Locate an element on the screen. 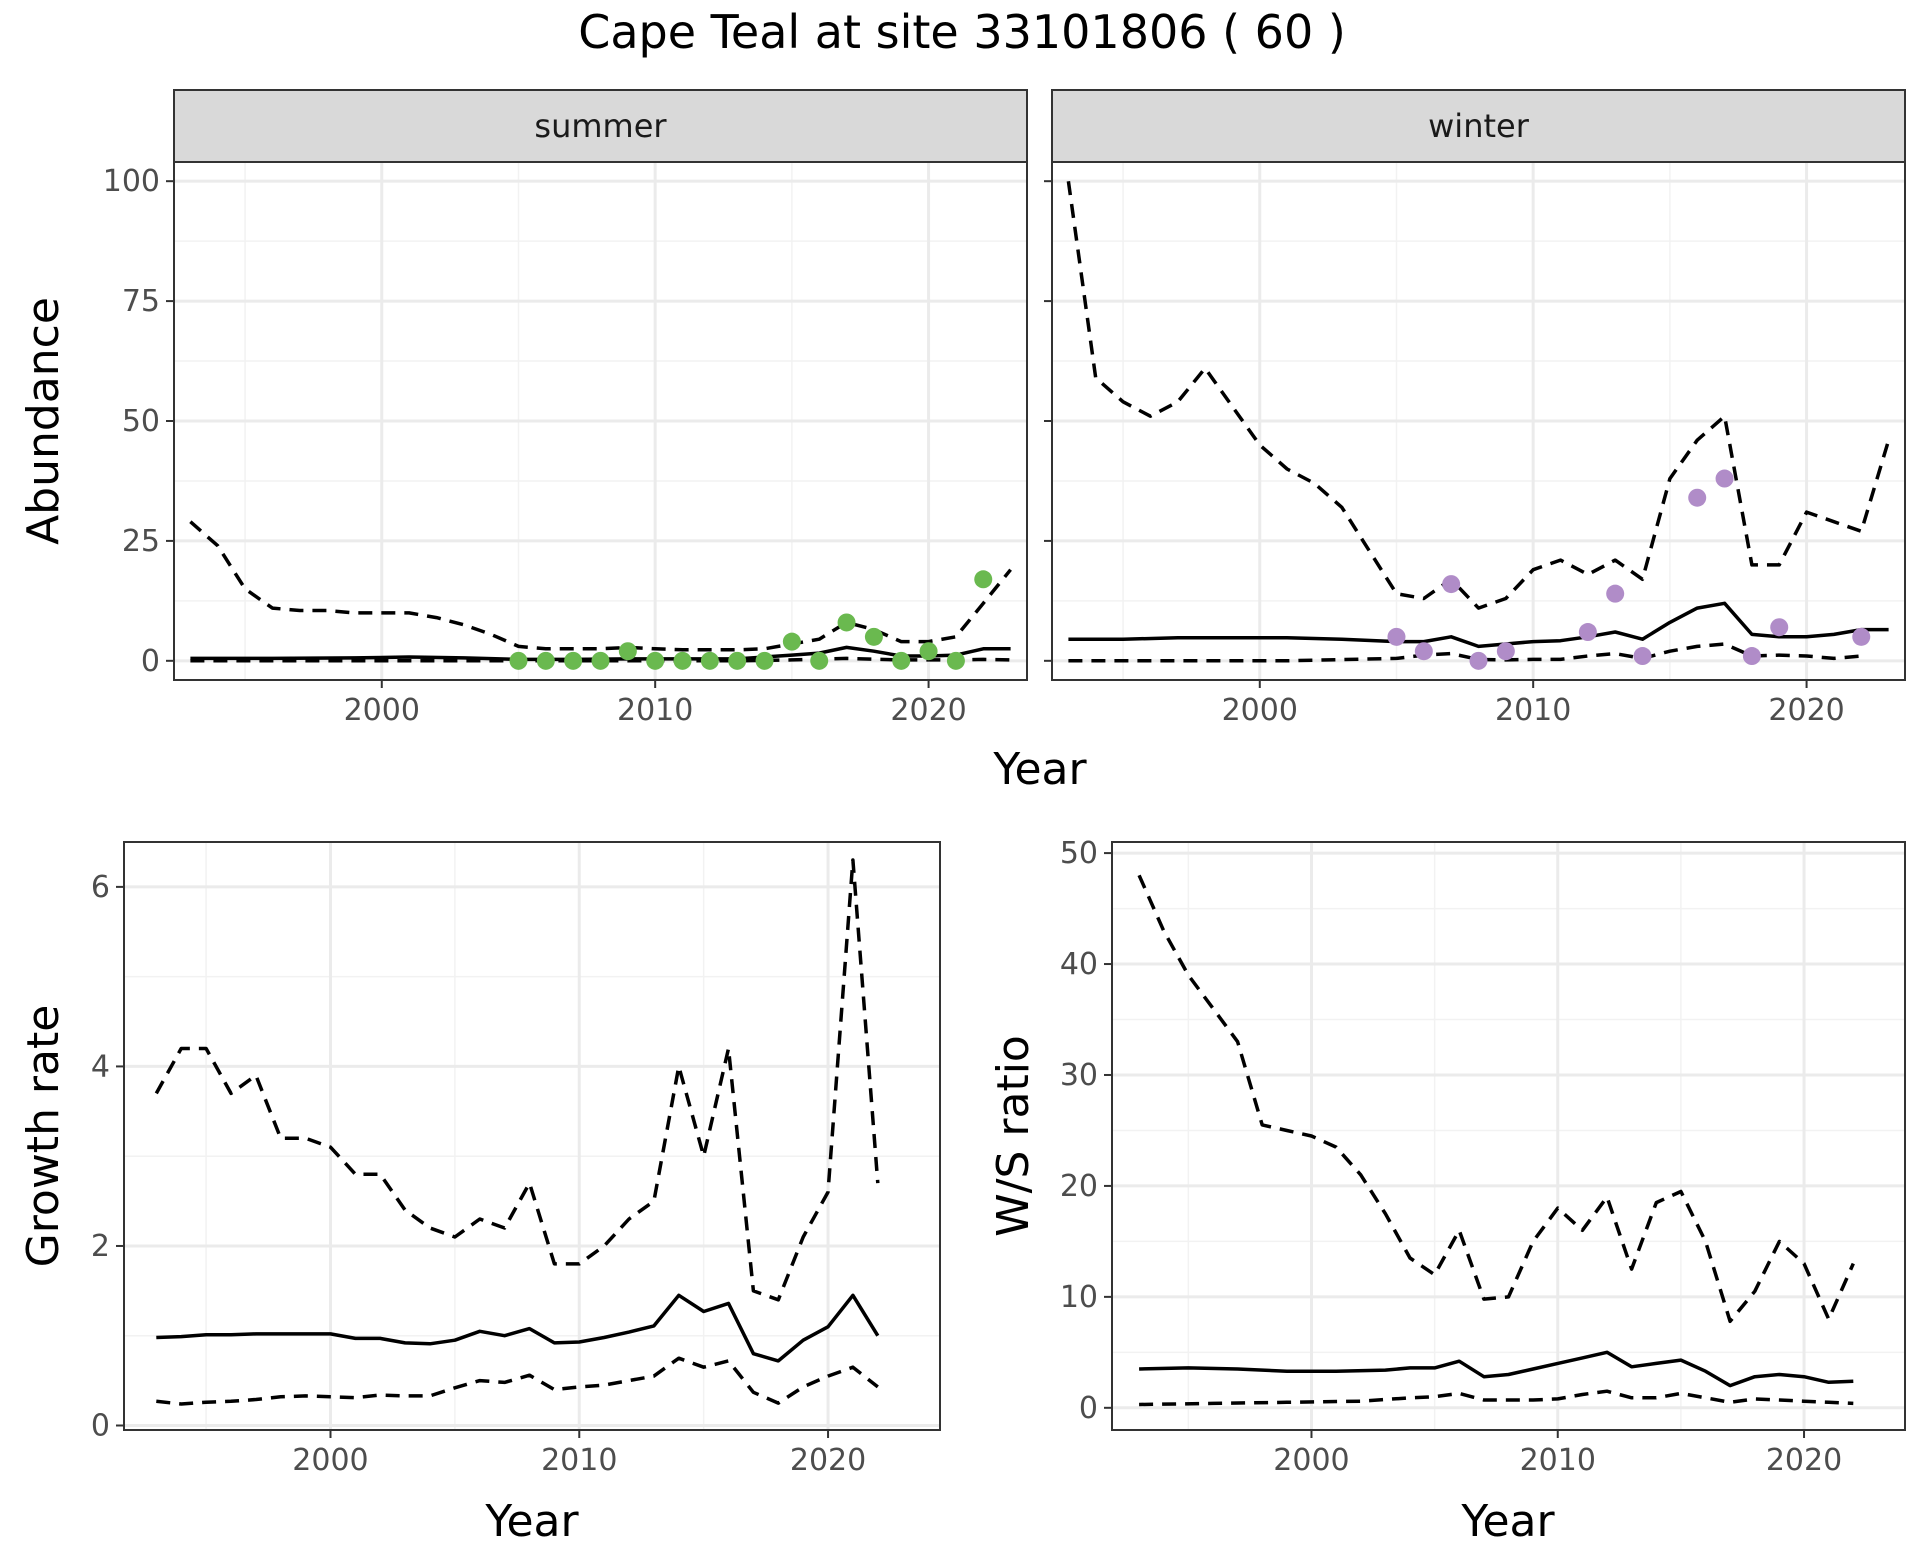 This screenshot has height=1560, width=1920. y-tick-label: 25 is located at coordinates (141, 541).